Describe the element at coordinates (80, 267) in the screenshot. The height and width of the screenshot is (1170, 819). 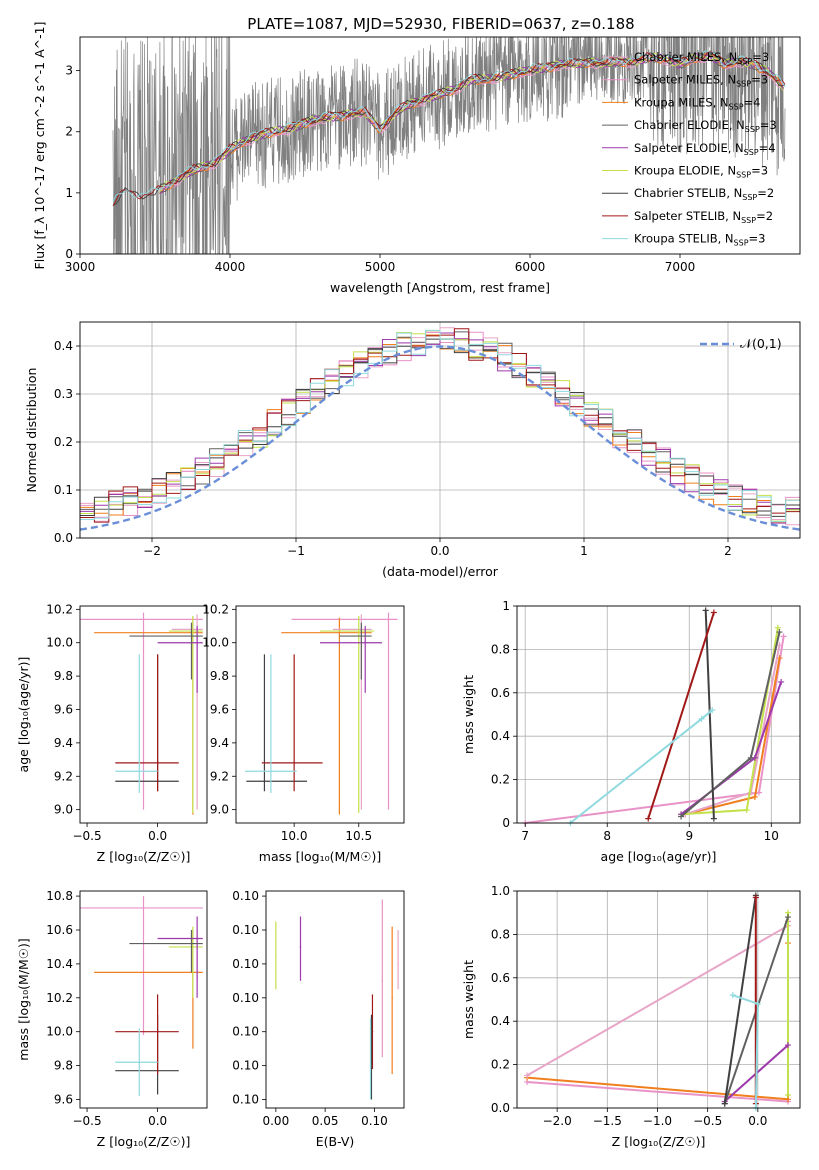
I see `x-tick-label: 3000` at that location.